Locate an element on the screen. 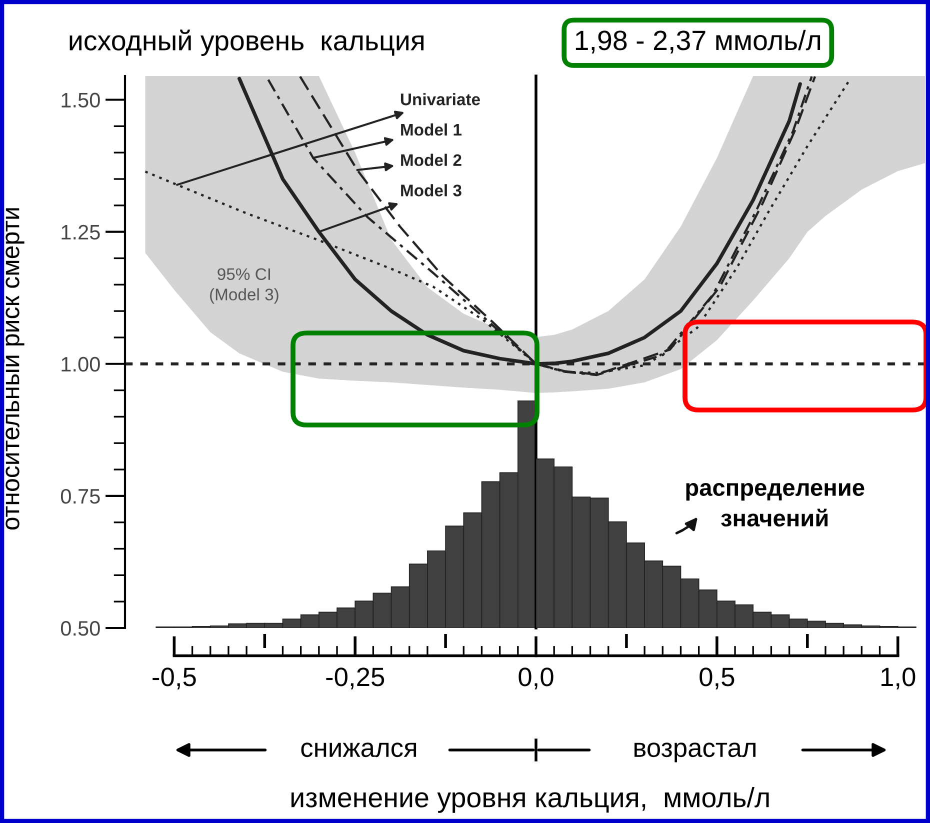 This screenshot has height=823, width=930. legend-label: Model 3 is located at coordinates (431, 190).